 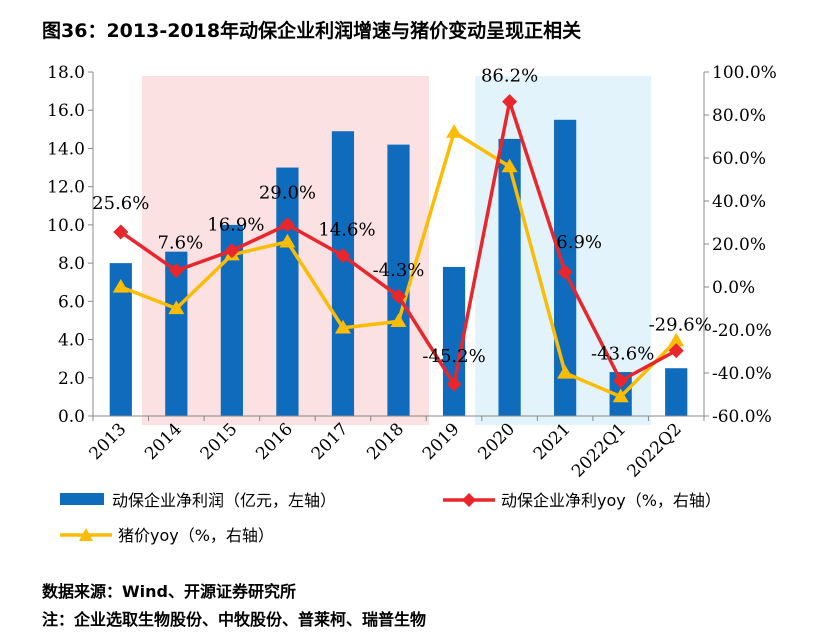 What do you see at coordinates (509, 165) in the screenshot?
I see `hog-price-marker-2020` at bounding box center [509, 165].